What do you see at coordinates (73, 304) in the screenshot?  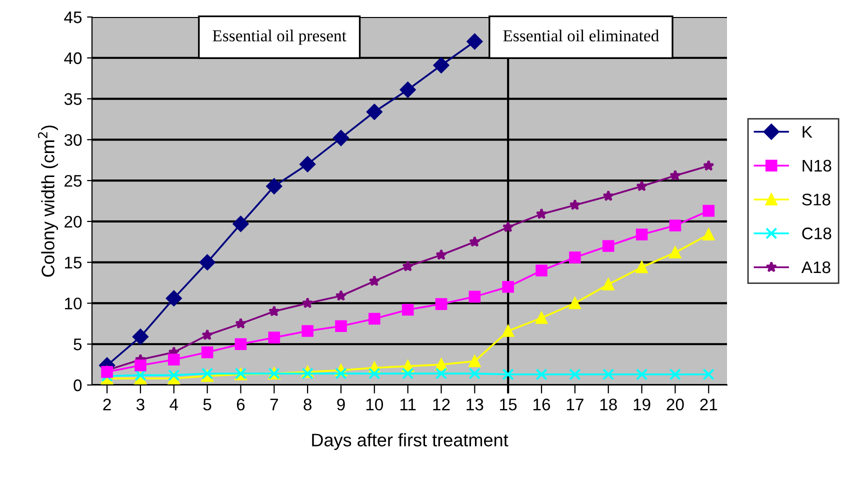 I see `y-tick-label: 10` at bounding box center [73, 304].